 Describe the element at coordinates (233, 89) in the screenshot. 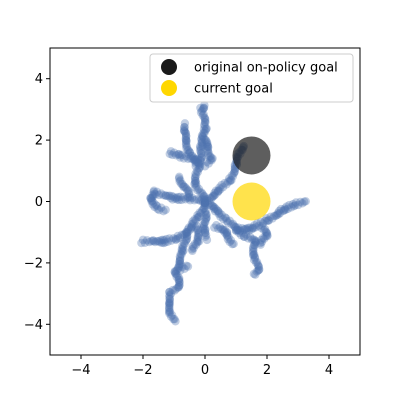

I see `legend-label: current goal` at that location.